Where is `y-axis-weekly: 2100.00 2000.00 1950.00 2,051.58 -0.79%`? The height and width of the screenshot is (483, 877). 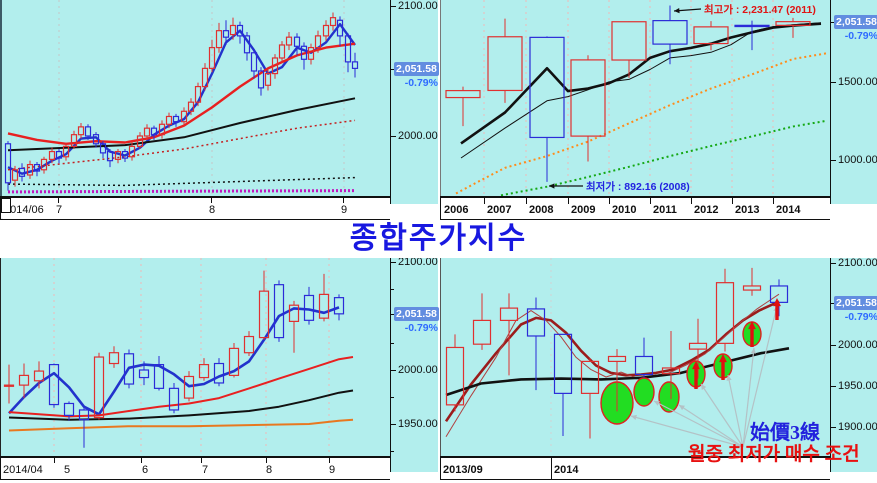
y-axis-weekly: 2100.00 2000.00 1950.00 2,051.58 -0.79% is located at coordinates (414, 364).